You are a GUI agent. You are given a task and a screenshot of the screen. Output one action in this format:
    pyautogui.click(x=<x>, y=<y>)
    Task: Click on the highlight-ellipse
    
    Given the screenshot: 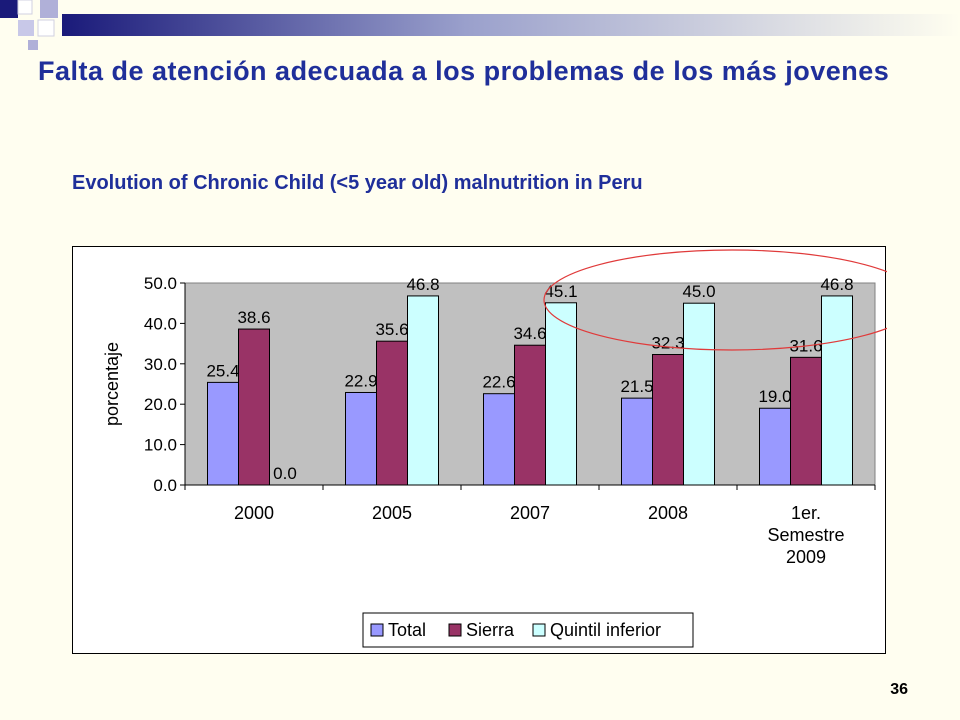 What is the action you would take?
    pyautogui.click(x=715, y=300)
    